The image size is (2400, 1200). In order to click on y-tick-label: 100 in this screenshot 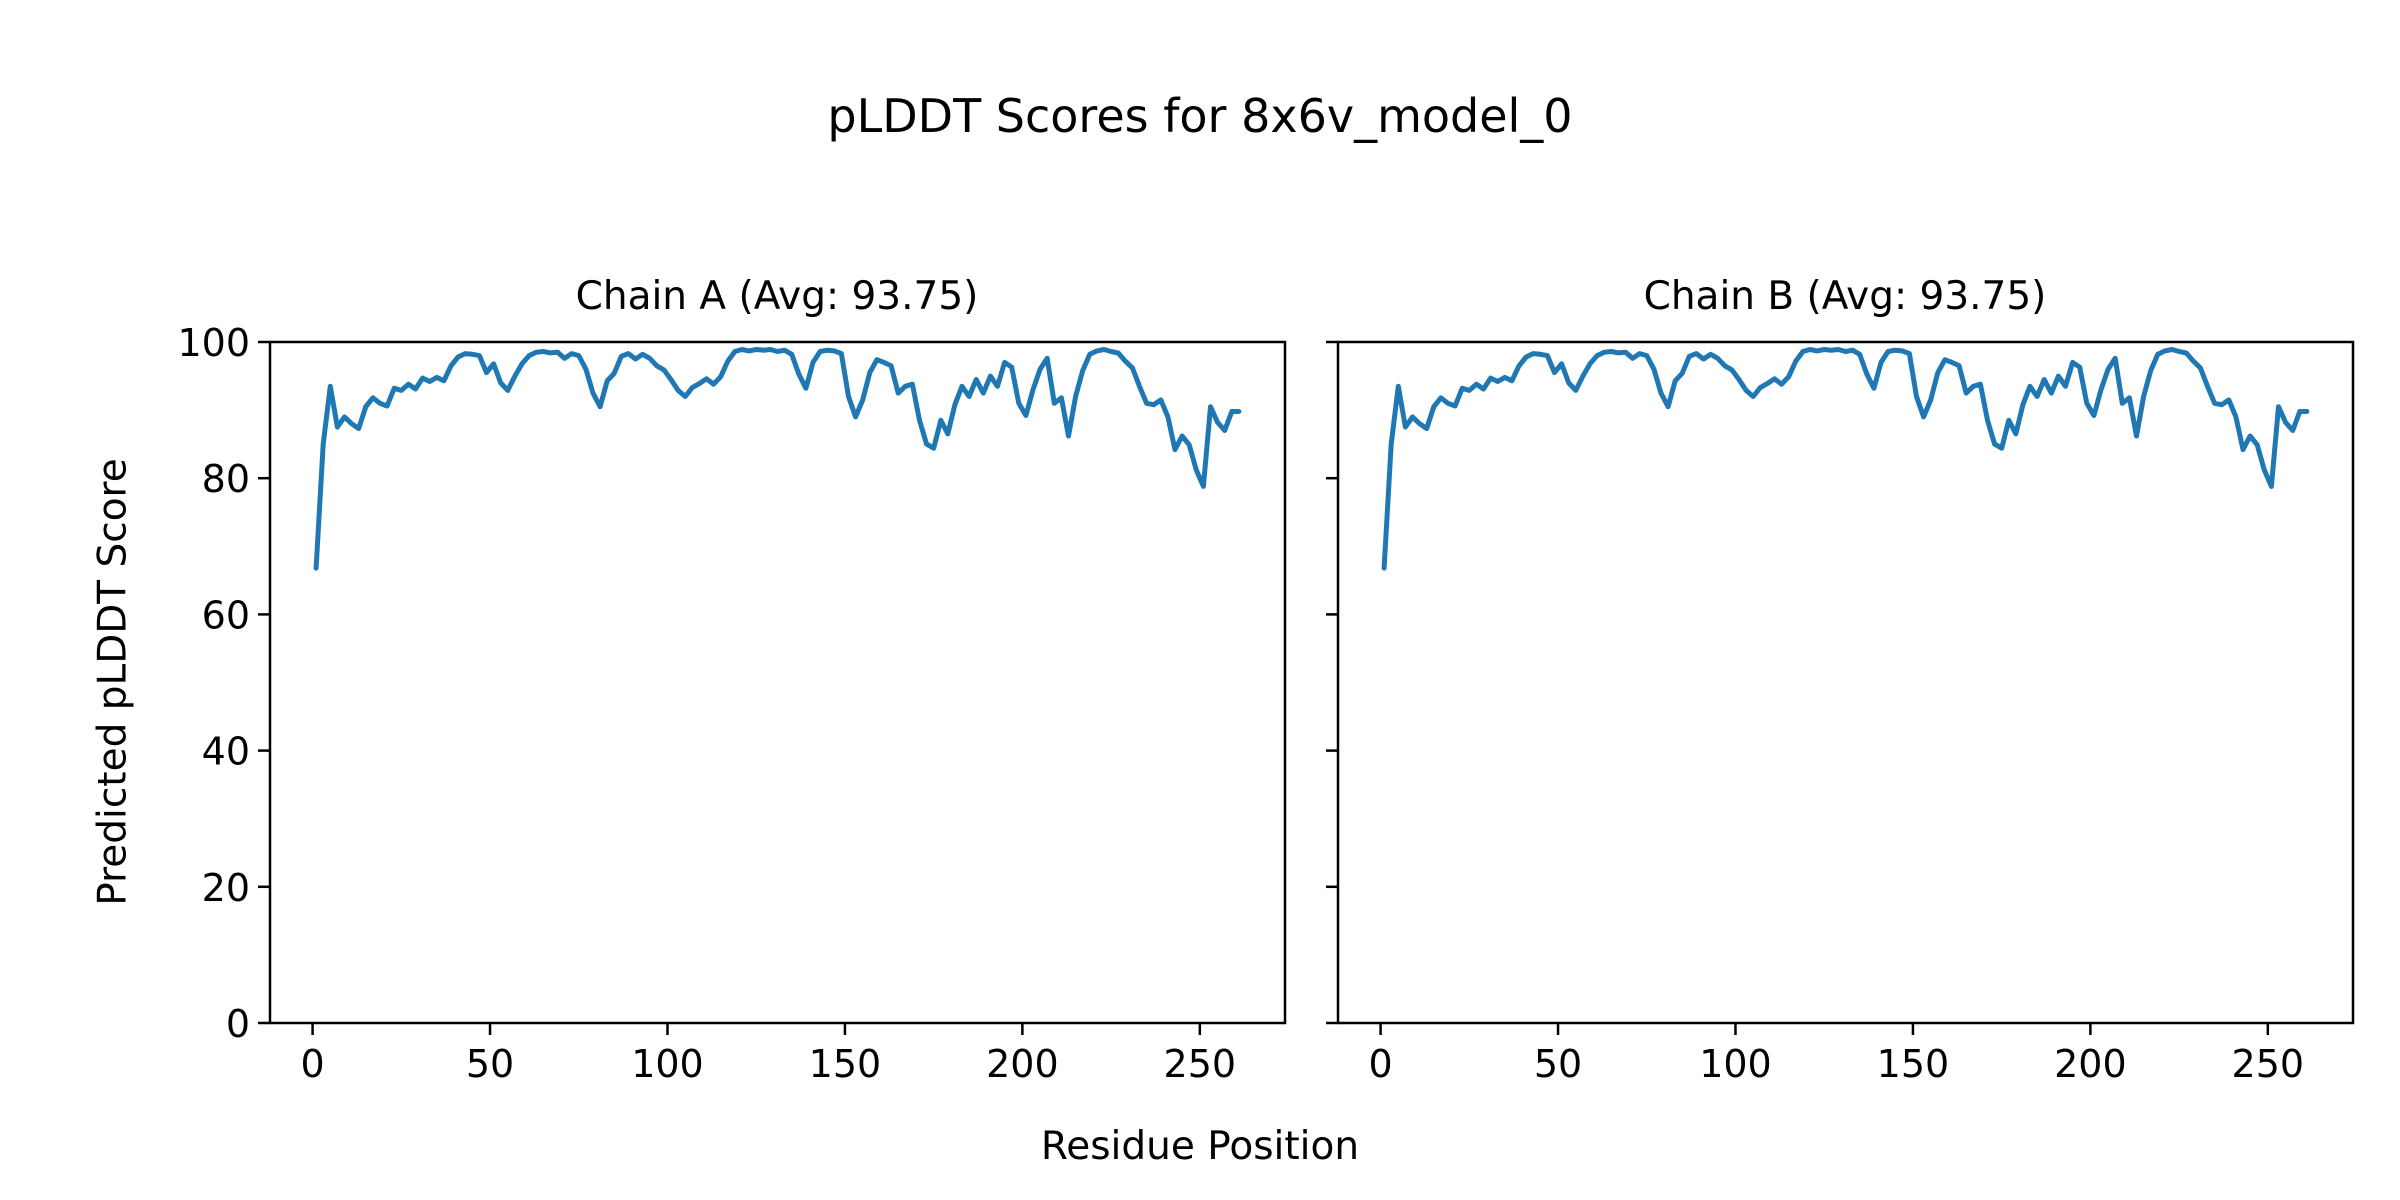, I will do `click(213, 343)`.